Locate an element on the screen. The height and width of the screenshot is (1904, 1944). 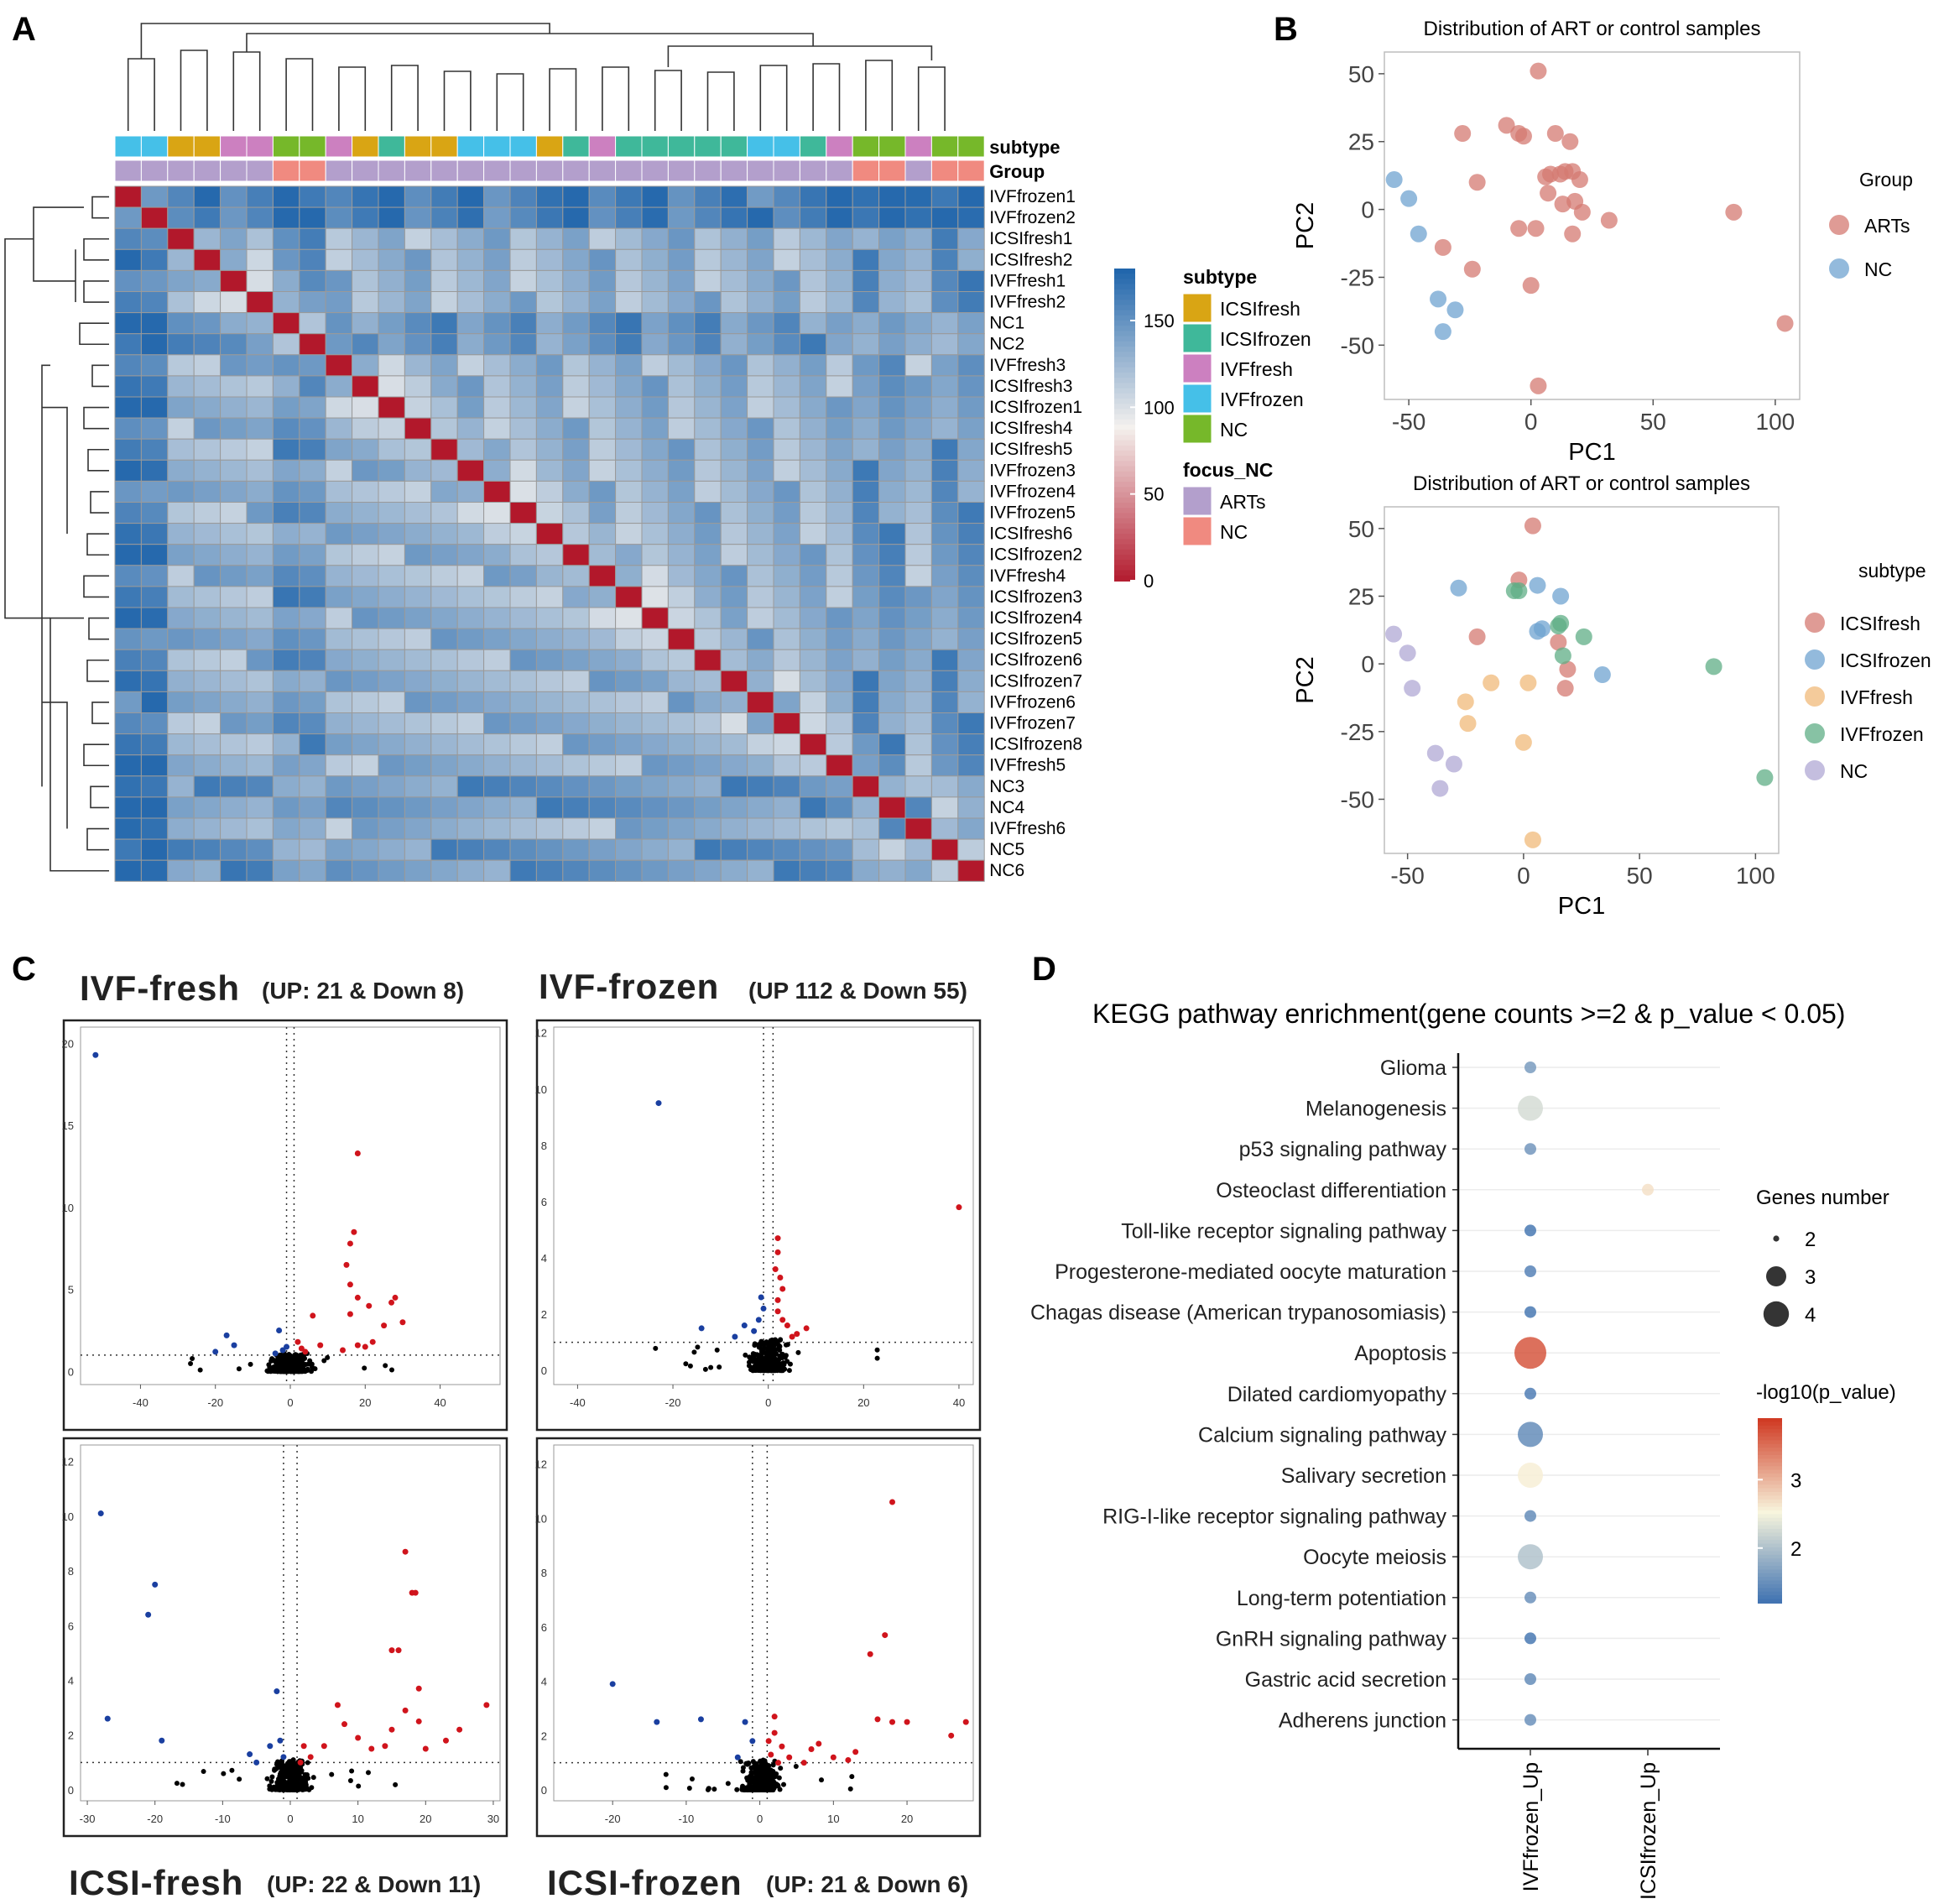
volcano-frame is located at coordinates (758, 1225).